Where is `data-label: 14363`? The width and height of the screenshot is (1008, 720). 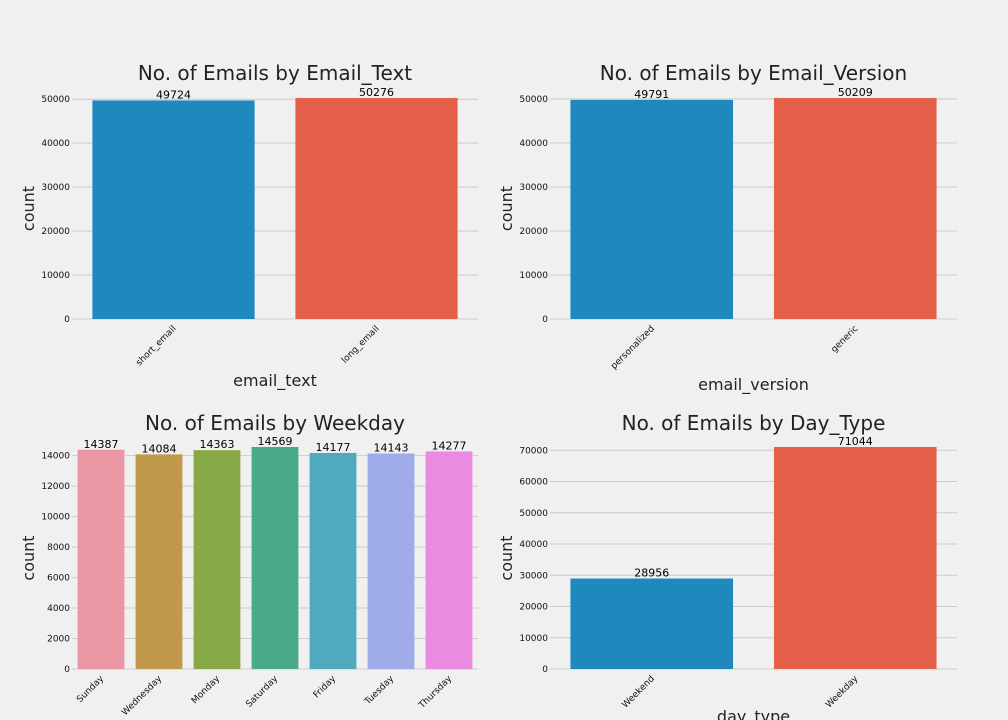 data-label: 14363 is located at coordinates (217, 444).